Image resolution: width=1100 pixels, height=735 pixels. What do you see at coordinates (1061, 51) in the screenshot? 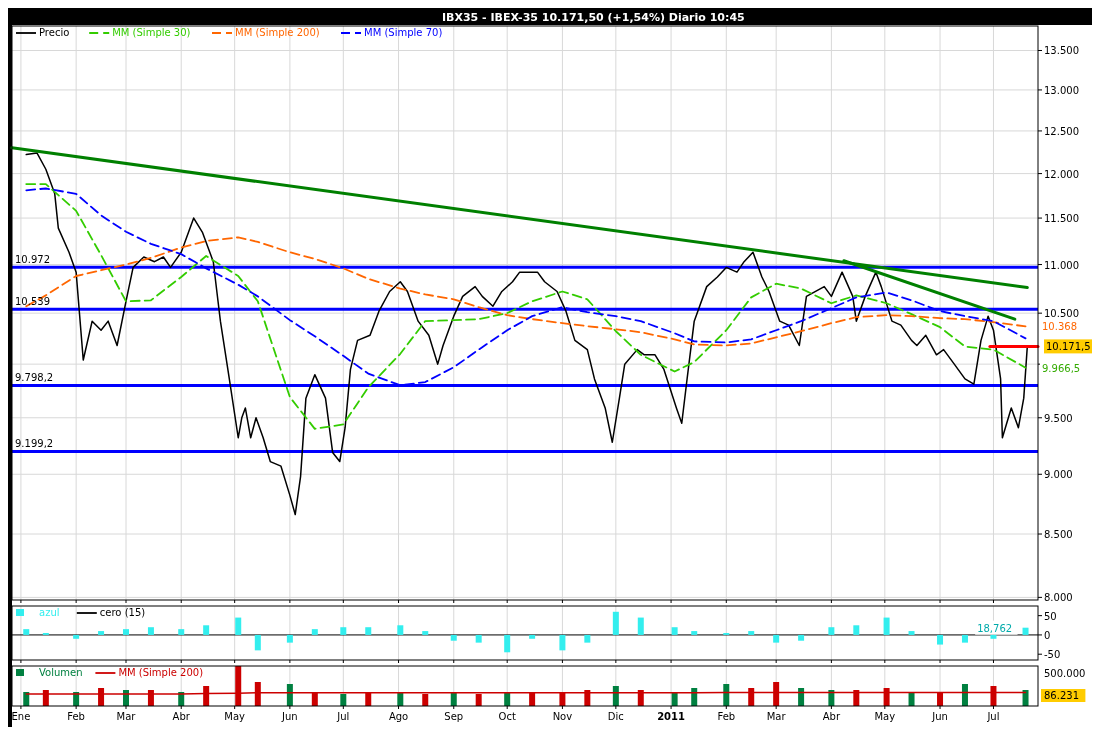
I see `y-tick-label: 13.500` at bounding box center [1061, 51].